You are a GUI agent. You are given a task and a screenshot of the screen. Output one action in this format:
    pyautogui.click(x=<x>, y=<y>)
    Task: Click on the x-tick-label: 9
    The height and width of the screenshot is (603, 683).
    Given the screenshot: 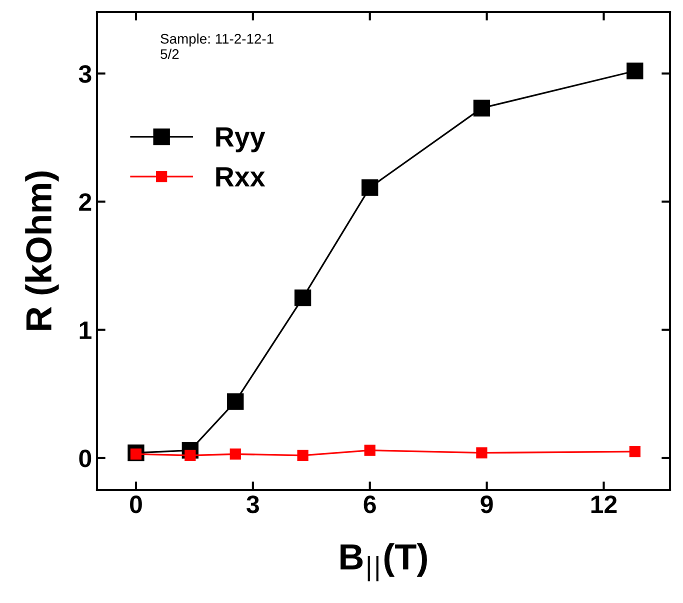 What is the action you would take?
    pyautogui.click(x=486, y=505)
    